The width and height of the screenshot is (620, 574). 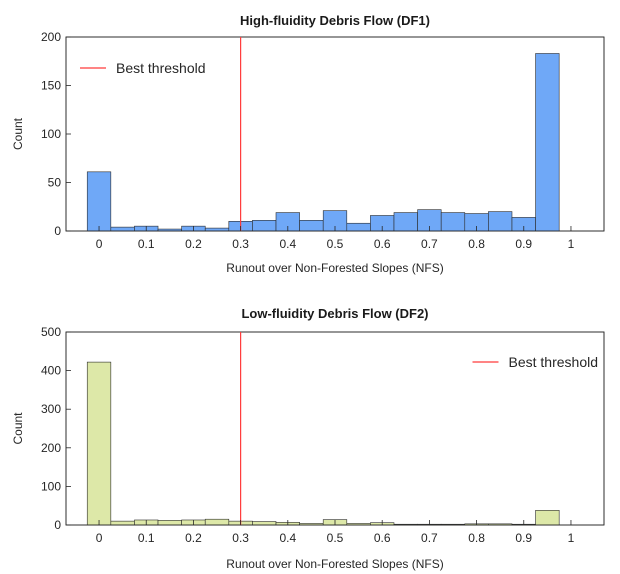 I want to click on chart-title: Low-fluidity Debris Flow (DF2), so click(x=334, y=313).